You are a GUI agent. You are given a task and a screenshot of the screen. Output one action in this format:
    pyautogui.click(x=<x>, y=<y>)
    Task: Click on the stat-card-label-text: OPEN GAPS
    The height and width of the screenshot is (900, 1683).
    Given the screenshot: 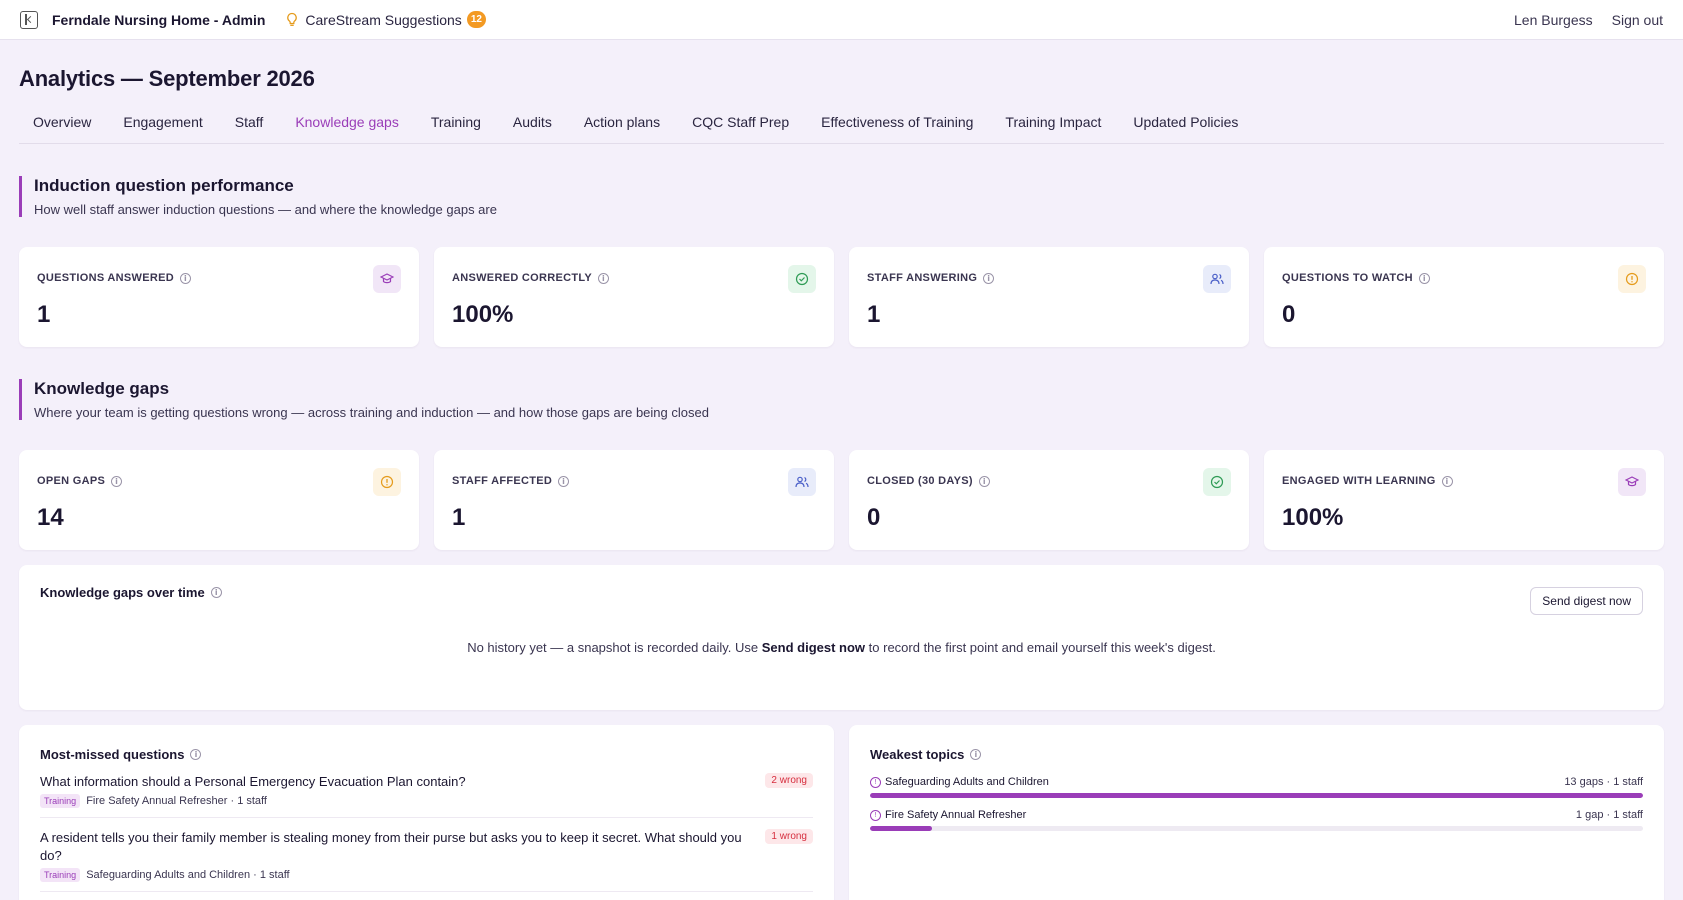 What is the action you would take?
    pyautogui.click(x=71, y=481)
    